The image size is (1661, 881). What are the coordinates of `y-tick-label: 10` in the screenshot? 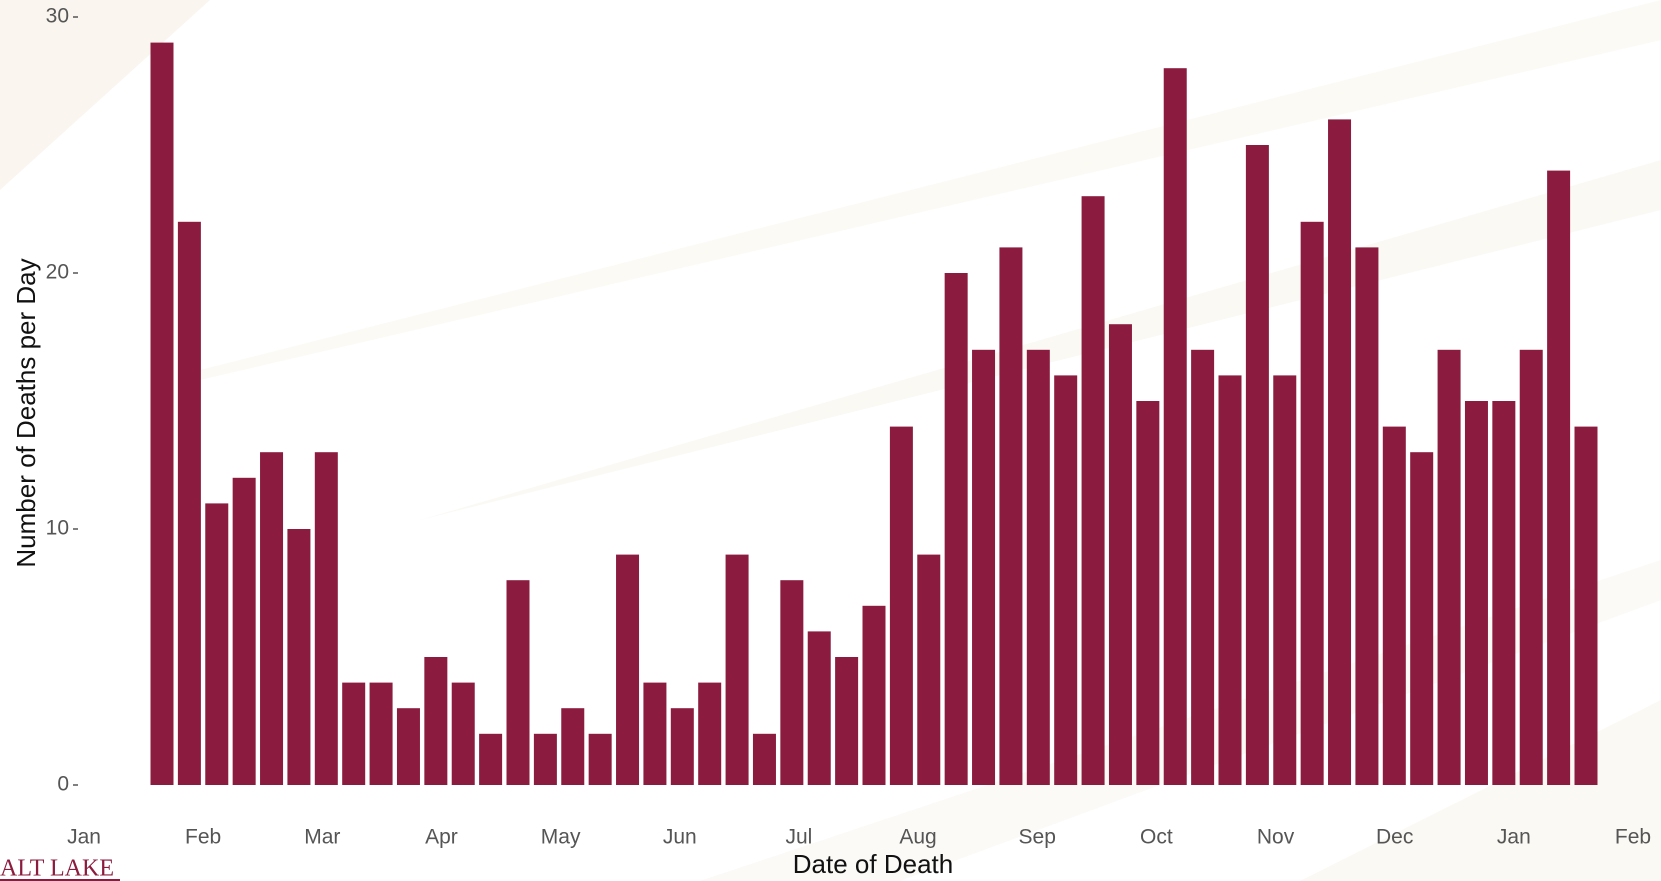 It's located at (57, 528).